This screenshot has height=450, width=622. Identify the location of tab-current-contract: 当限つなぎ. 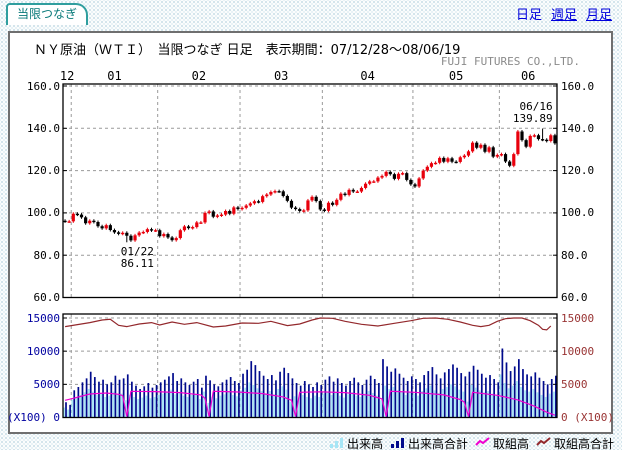
(47, 14).